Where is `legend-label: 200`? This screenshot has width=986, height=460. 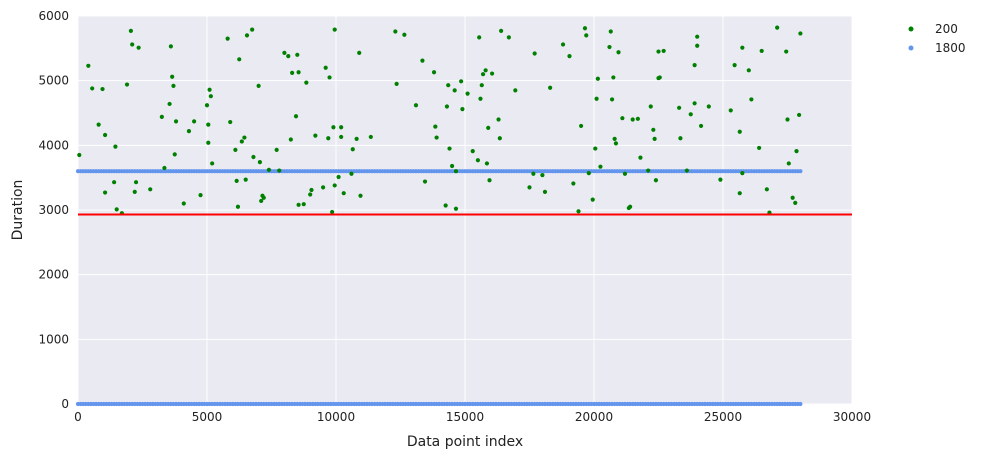
legend-label: 200 is located at coordinates (946, 29).